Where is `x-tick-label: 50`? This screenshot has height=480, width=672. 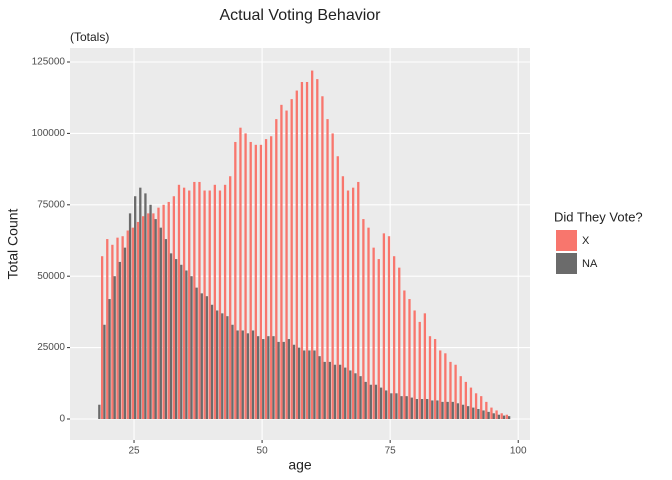
x-tick-label: 50 is located at coordinates (263, 451).